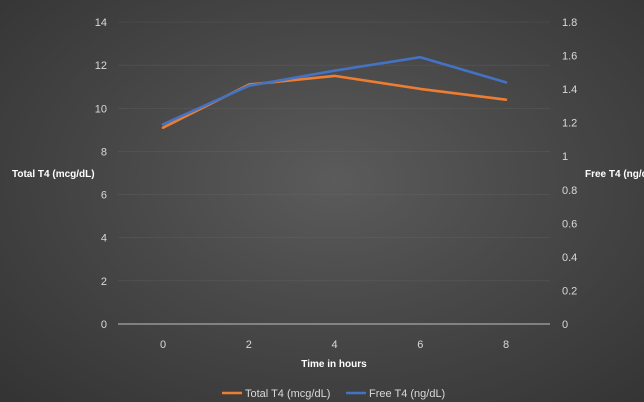 The width and height of the screenshot is (644, 402). Describe the element at coordinates (569, 258) in the screenshot. I see `y-right-tick-label: 0.4` at that location.